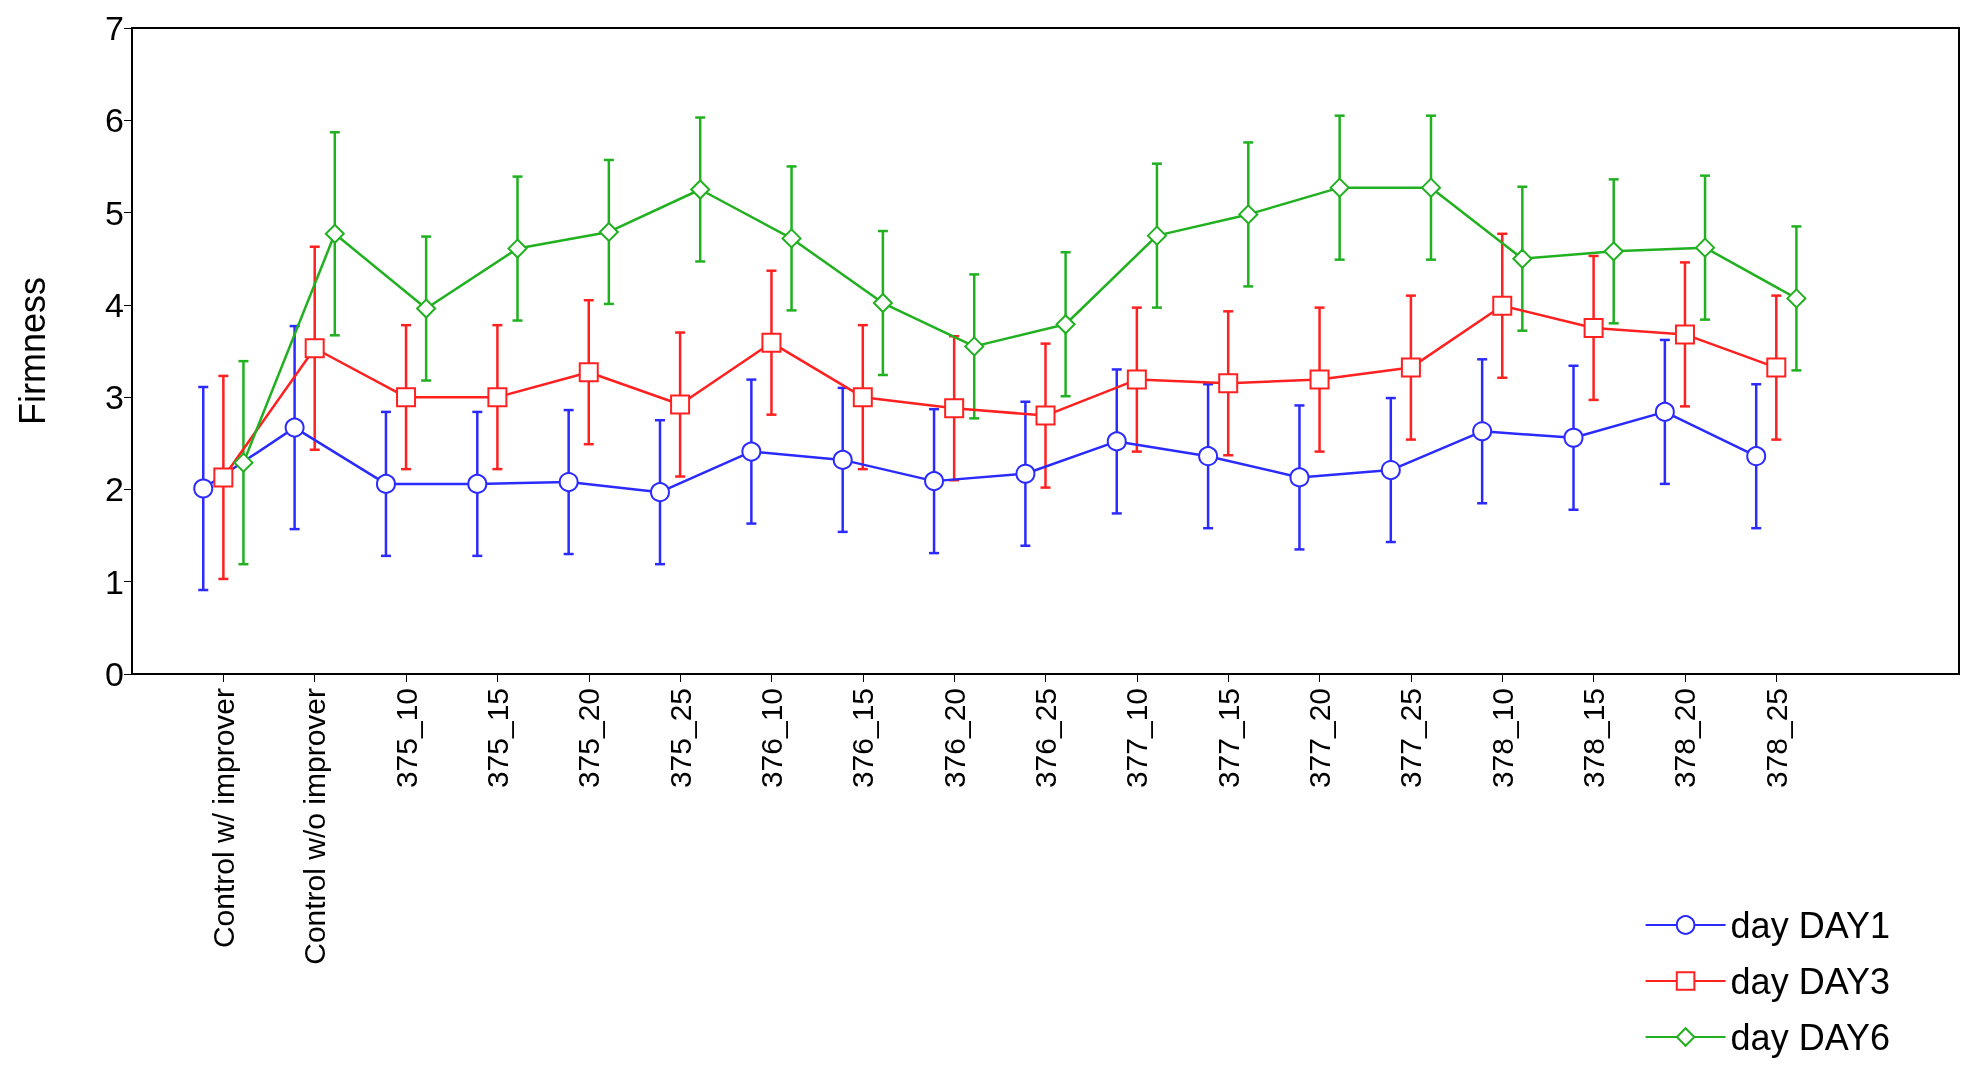 The height and width of the screenshot is (1075, 1975). Describe the element at coordinates (1320, 738) in the screenshot. I see `x-tick-label: 377_20` at that location.